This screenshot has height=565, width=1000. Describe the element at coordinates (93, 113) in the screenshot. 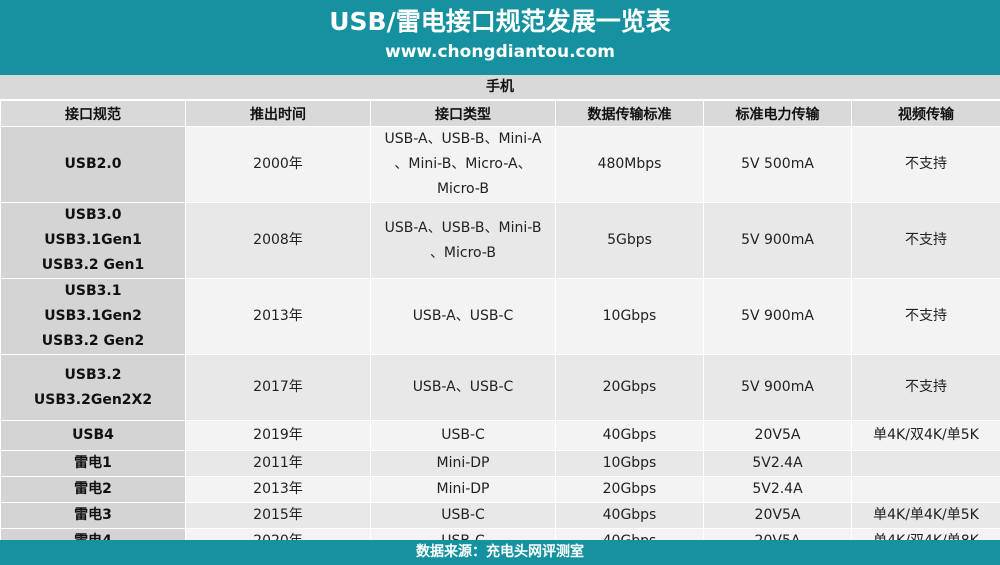

I see `column-header-spec: 接口规范` at that location.